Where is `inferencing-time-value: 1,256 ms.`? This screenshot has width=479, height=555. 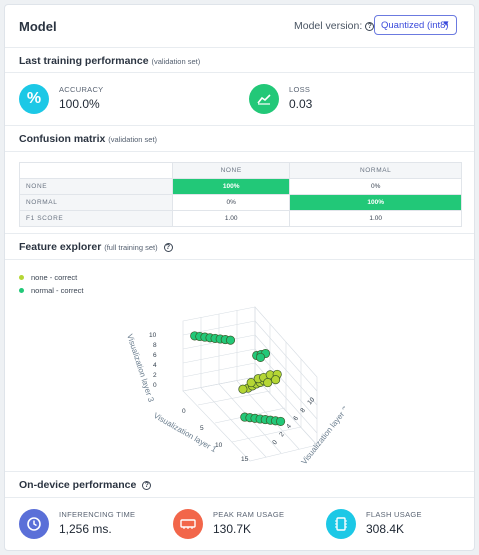
inferencing-time-value: 1,256 ms. is located at coordinates (85, 529).